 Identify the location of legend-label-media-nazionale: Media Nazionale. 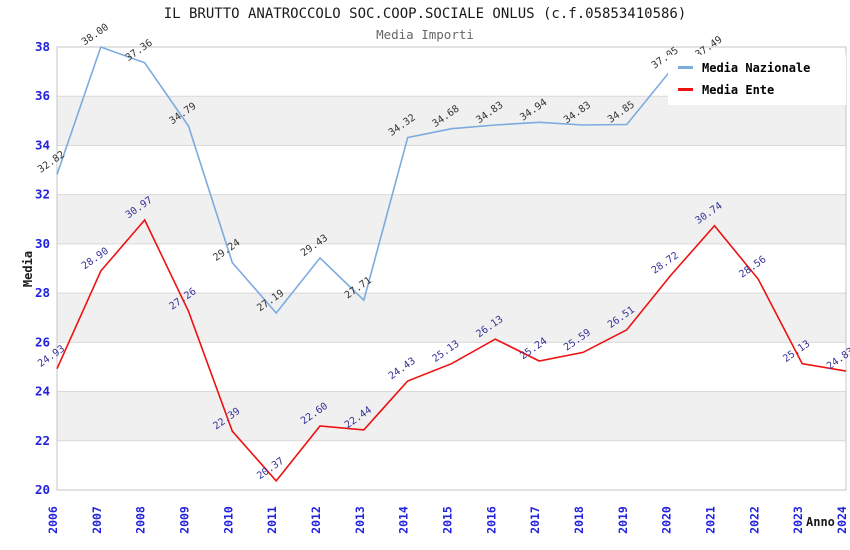
(756, 67).